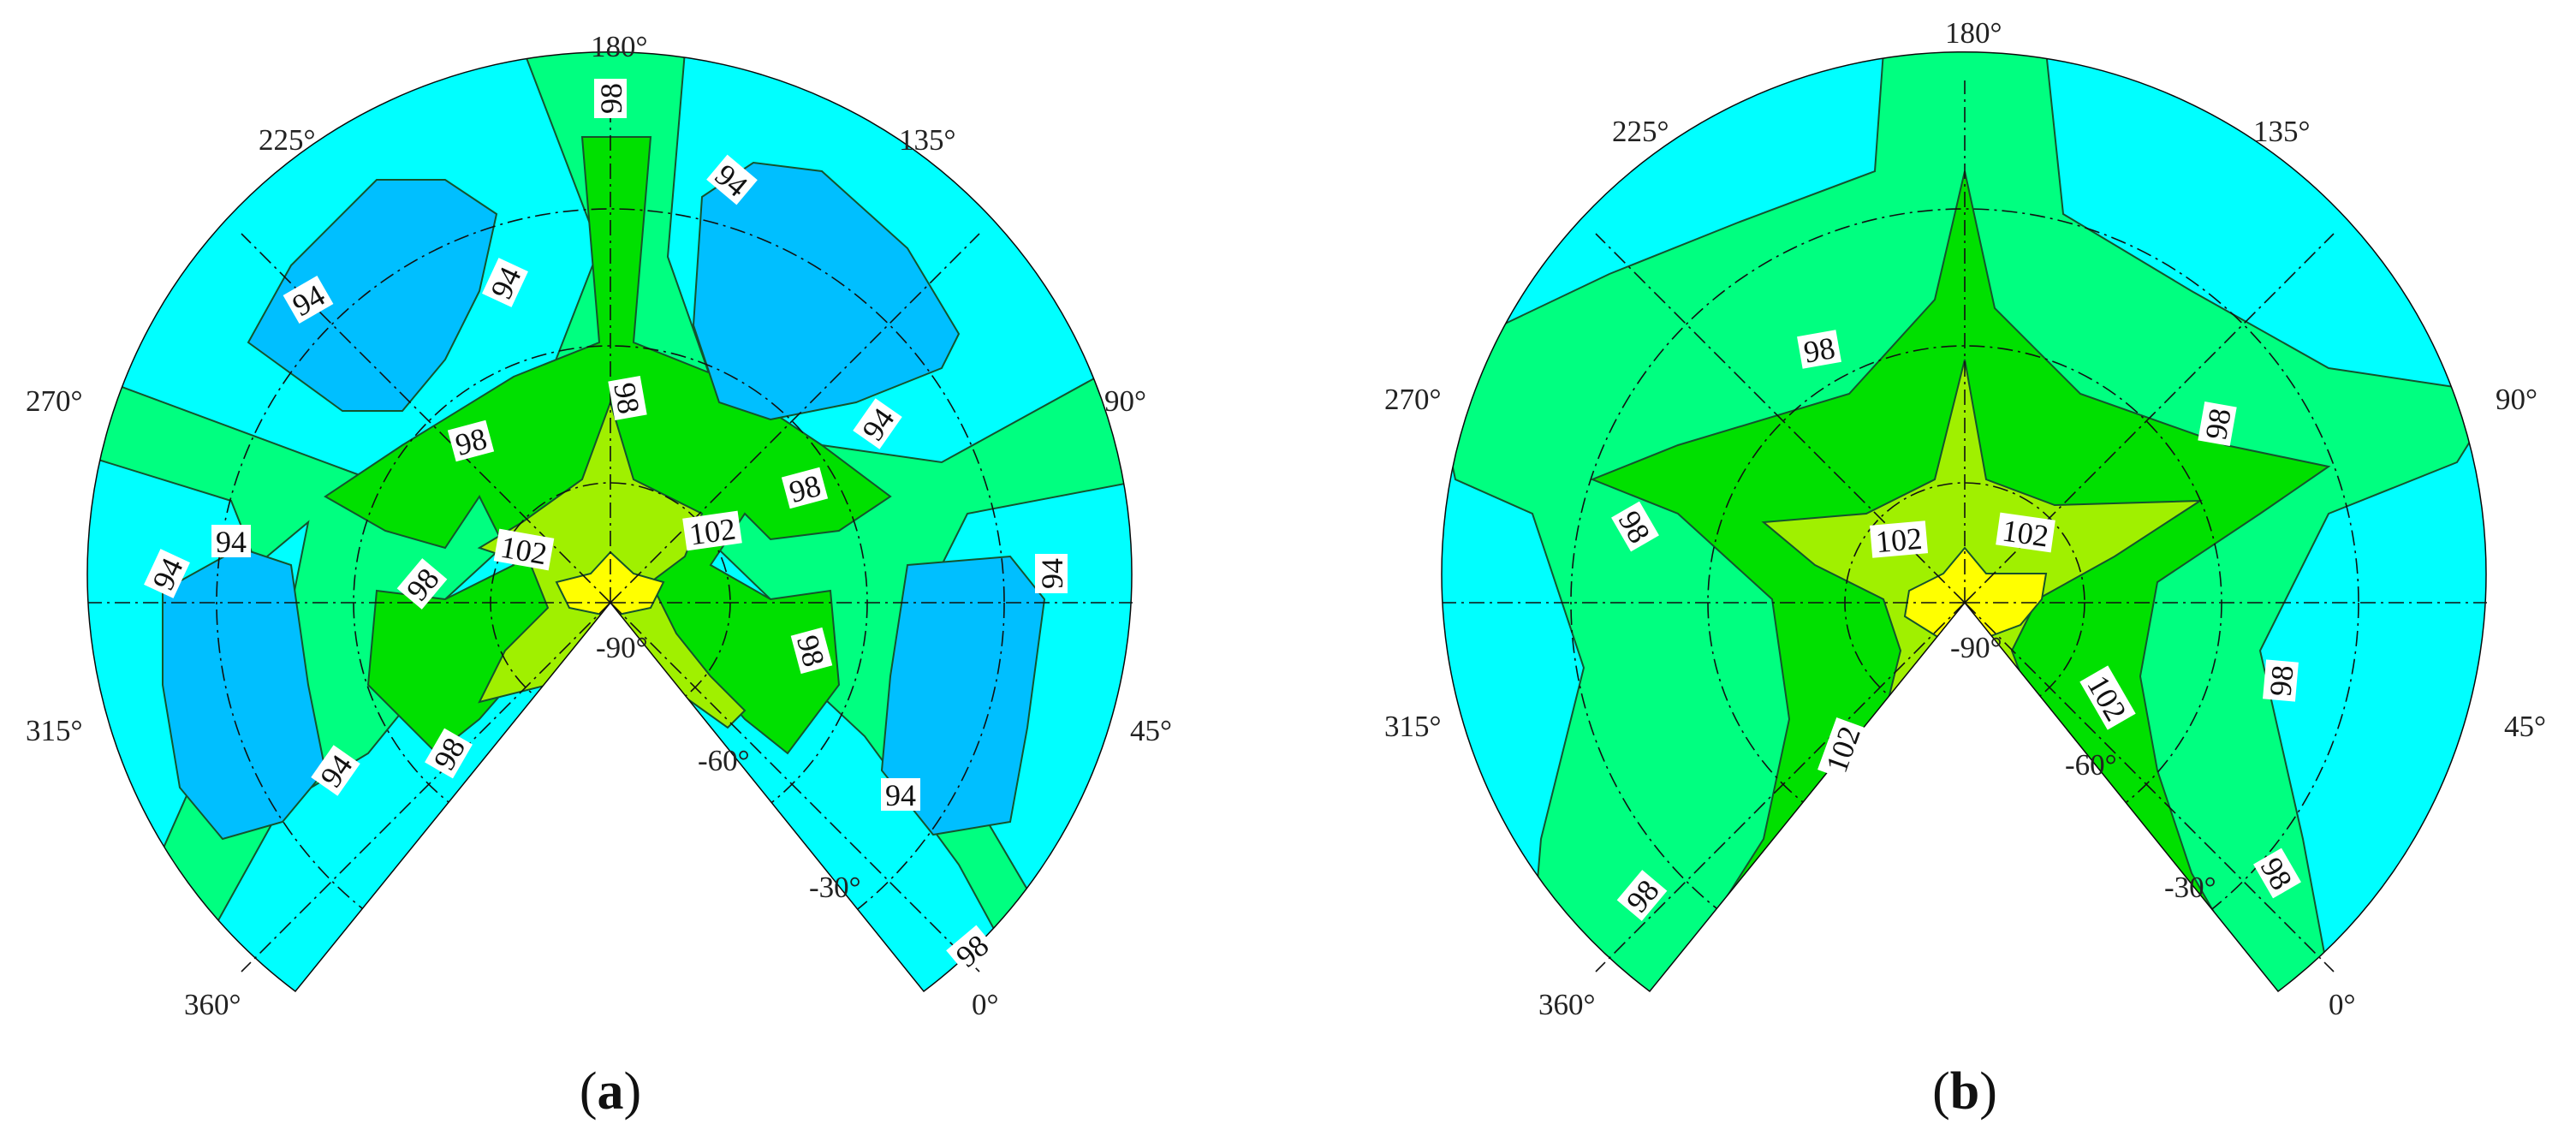 The width and height of the screenshot is (2576, 1148). Describe the element at coordinates (610, 1091) in the screenshot. I see `panel-a-label: (a)` at that location.